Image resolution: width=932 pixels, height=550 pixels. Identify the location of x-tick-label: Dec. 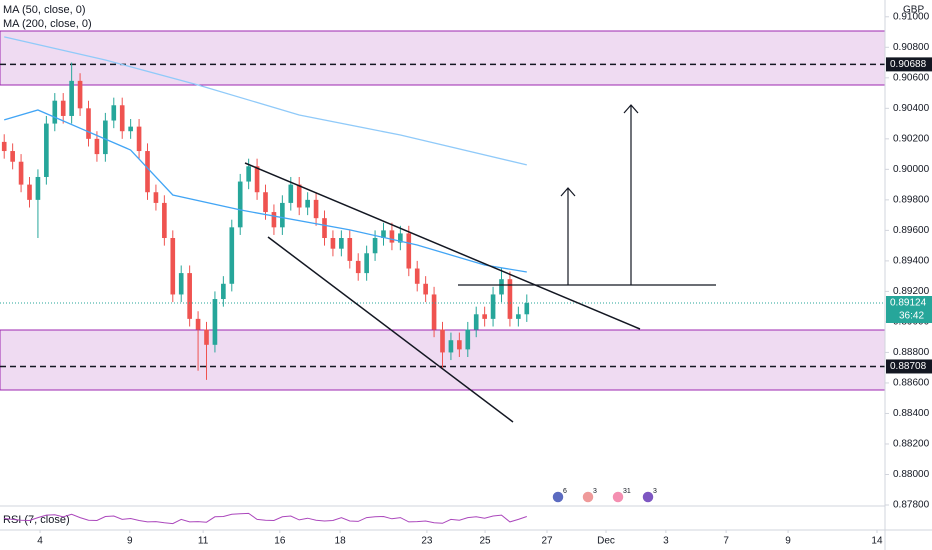
(606, 541).